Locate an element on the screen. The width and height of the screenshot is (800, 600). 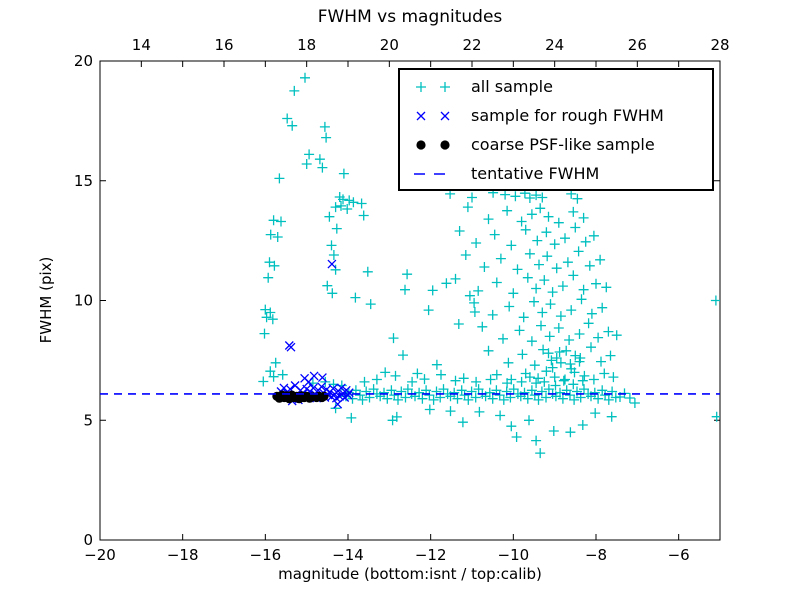
psf-sample-points is located at coordinates (300, 397).